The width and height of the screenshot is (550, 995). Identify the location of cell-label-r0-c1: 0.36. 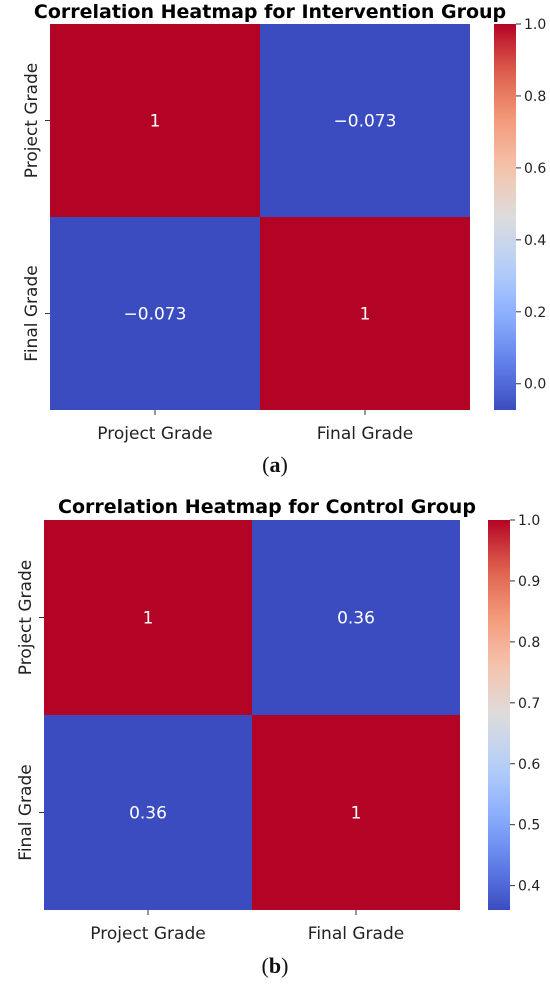
(356, 619).